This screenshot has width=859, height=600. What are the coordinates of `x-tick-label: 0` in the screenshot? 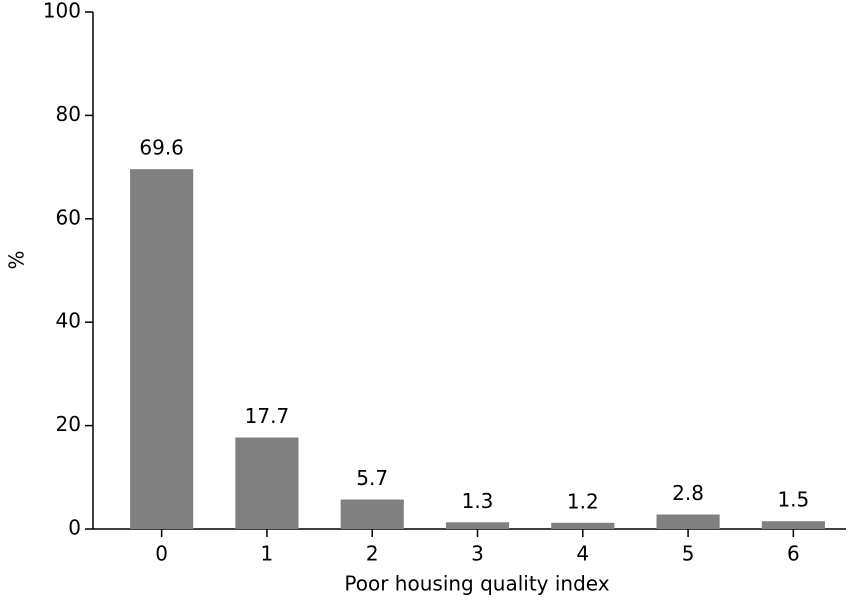 It's located at (161, 554).